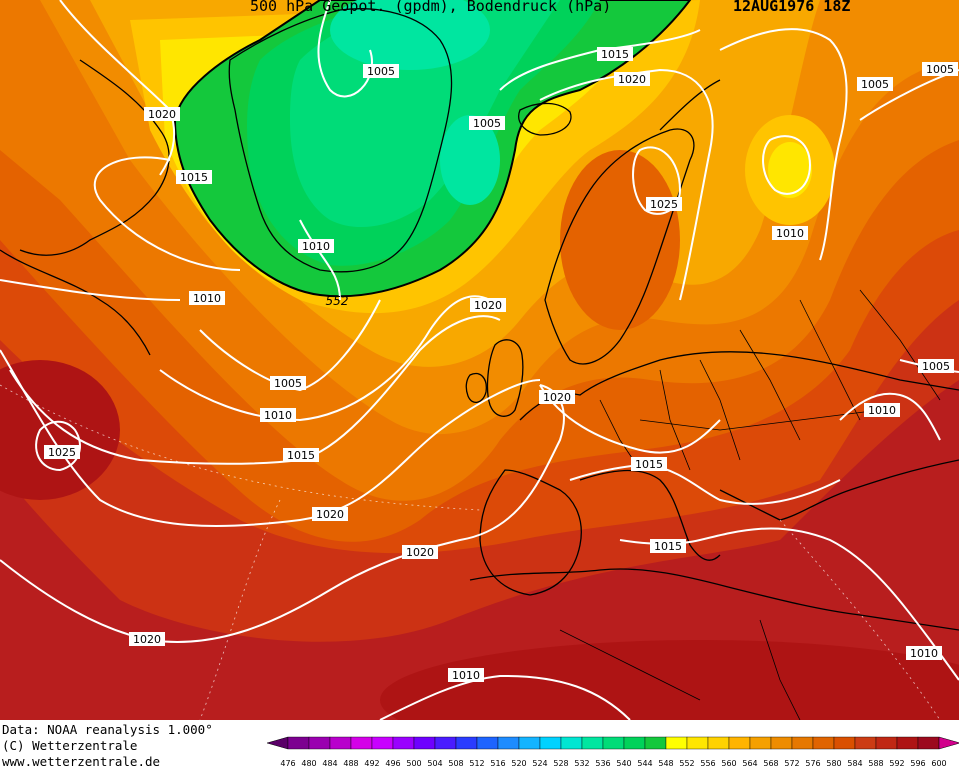 The height and width of the screenshot is (770, 959). Describe the element at coordinates (340, 140) in the screenshot. I see `greenland-coast` at that location.